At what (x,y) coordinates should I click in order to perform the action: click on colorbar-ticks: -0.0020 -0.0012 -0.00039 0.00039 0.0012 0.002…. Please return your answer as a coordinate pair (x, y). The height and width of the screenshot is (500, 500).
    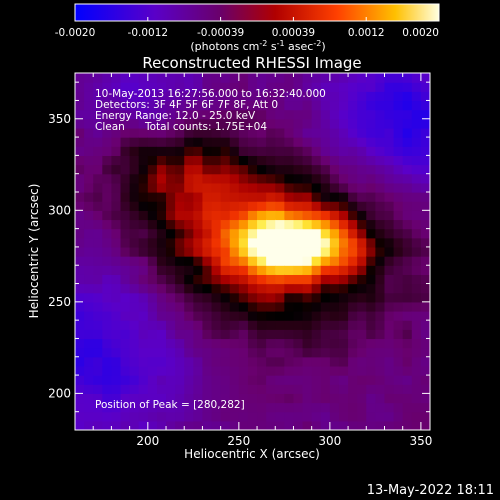
    Looking at the image, I should click on (247, 28).